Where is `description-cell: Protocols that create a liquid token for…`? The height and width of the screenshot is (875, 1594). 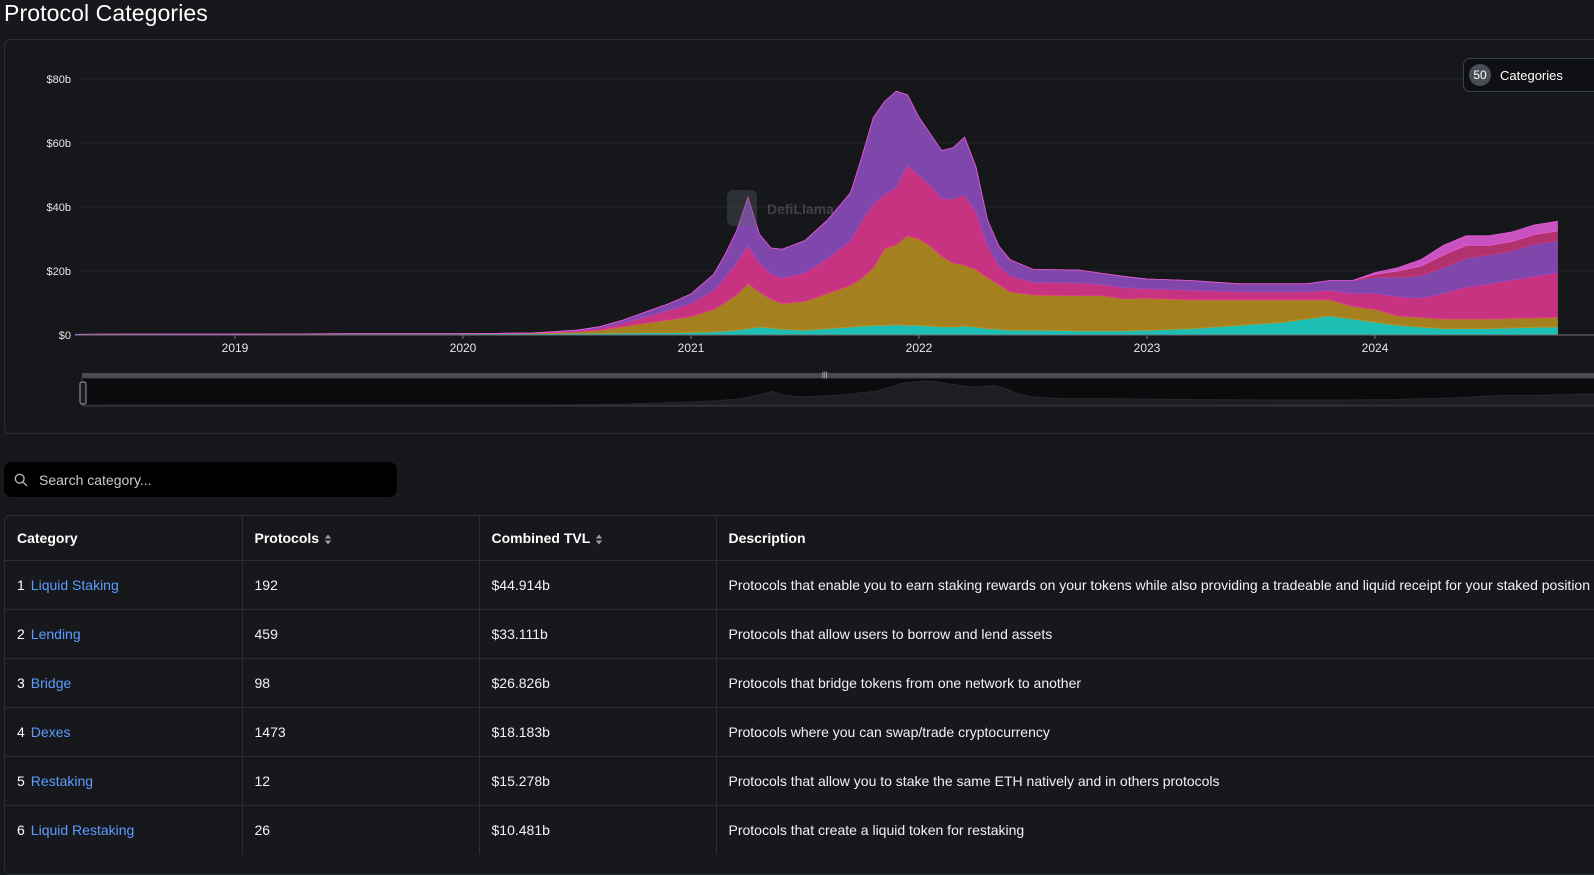
description-cell: Protocols that create a liquid token for… is located at coordinates (1155, 829).